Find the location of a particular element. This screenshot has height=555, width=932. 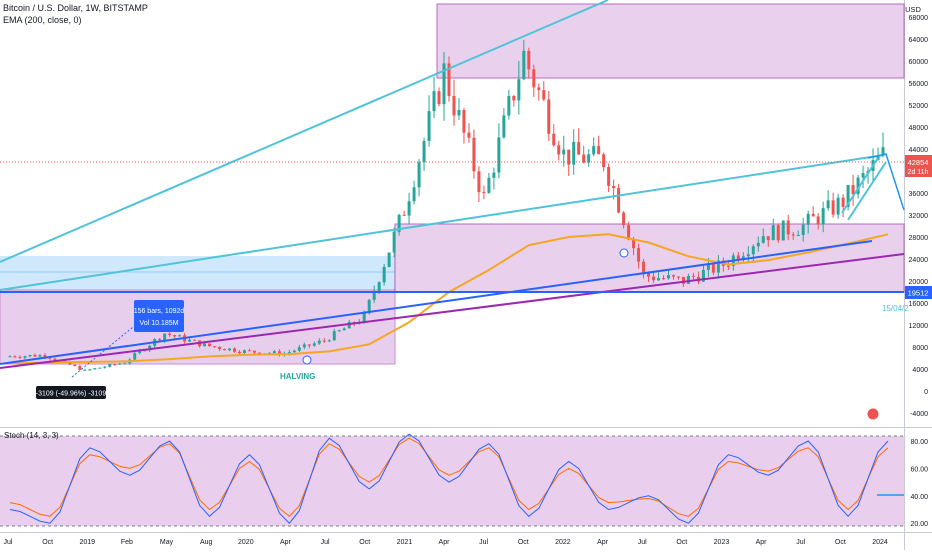

last-price-value: 42854 is located at coordinates (918, 162).